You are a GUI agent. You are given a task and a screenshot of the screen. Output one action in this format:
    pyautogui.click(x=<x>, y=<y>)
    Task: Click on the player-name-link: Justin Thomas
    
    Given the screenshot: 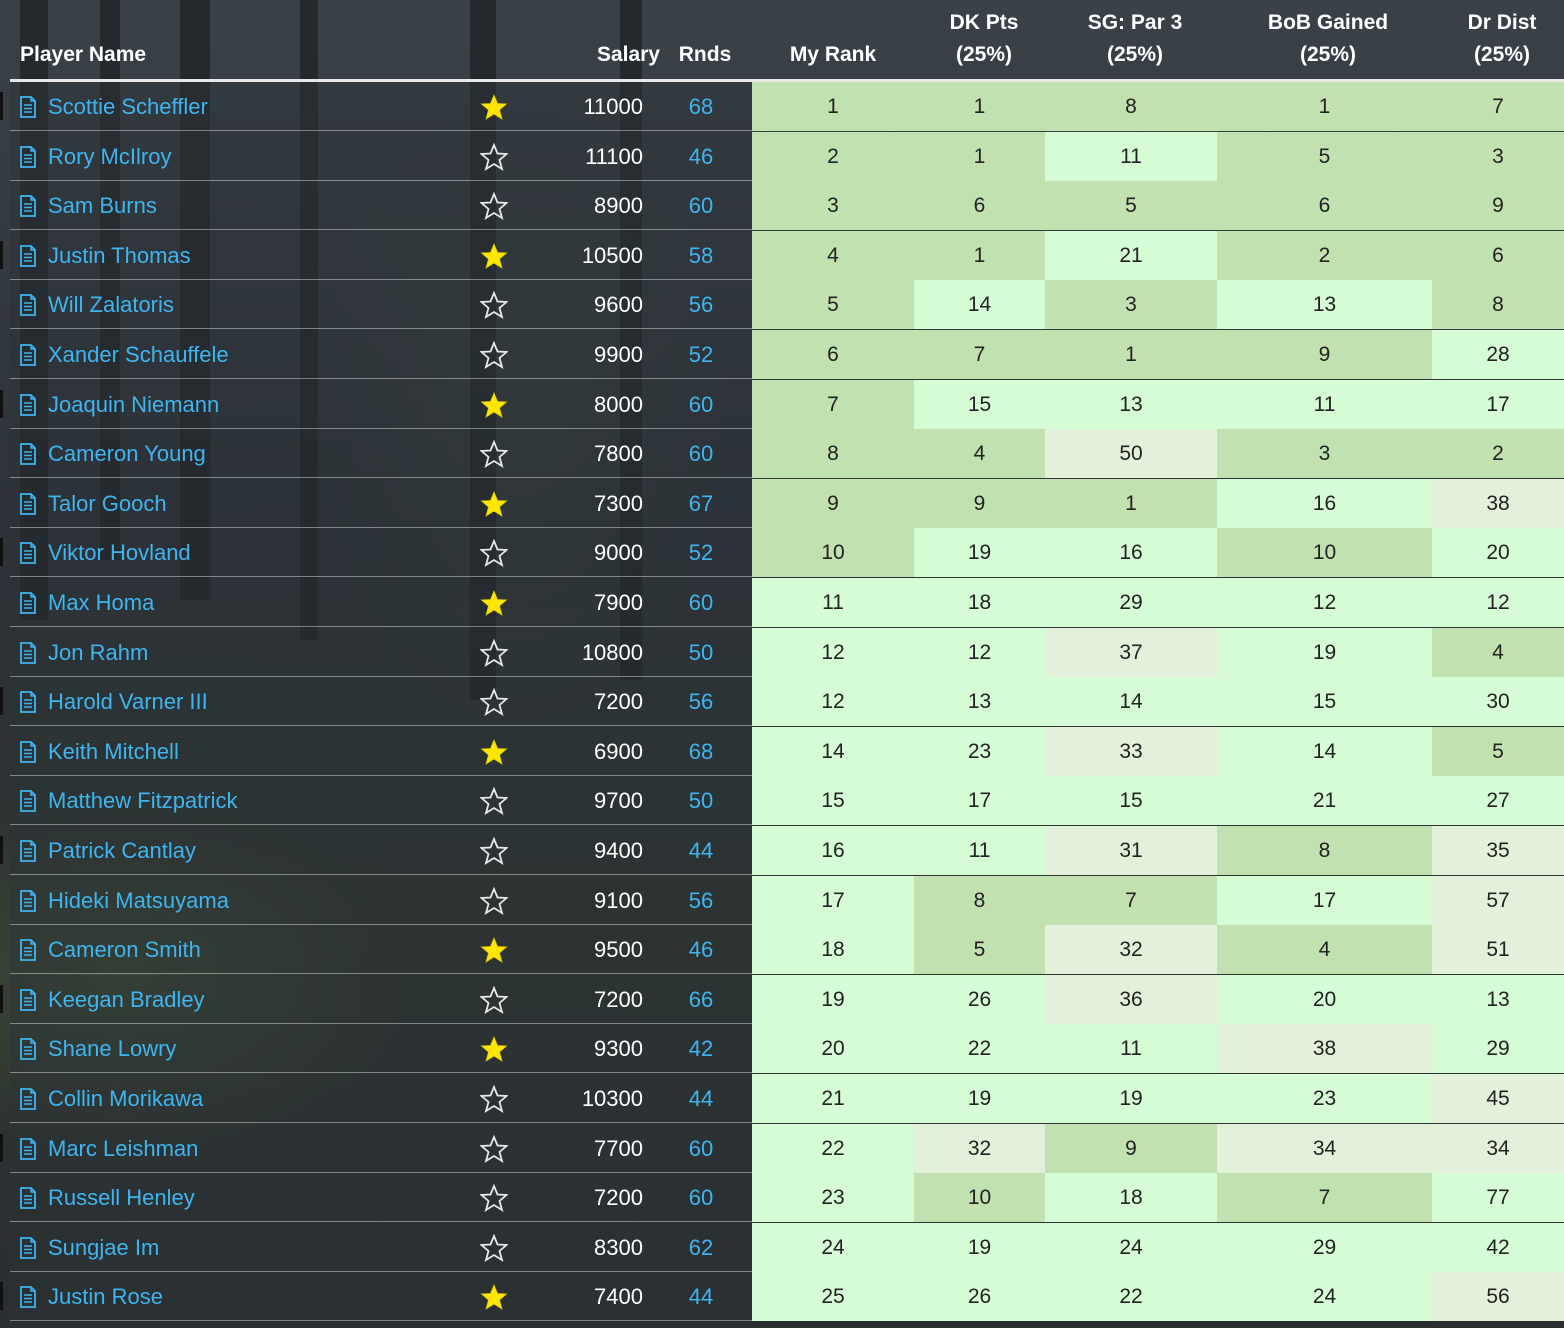 What is the action you would take?
    pyautogui.click(x=119, y=255)
    